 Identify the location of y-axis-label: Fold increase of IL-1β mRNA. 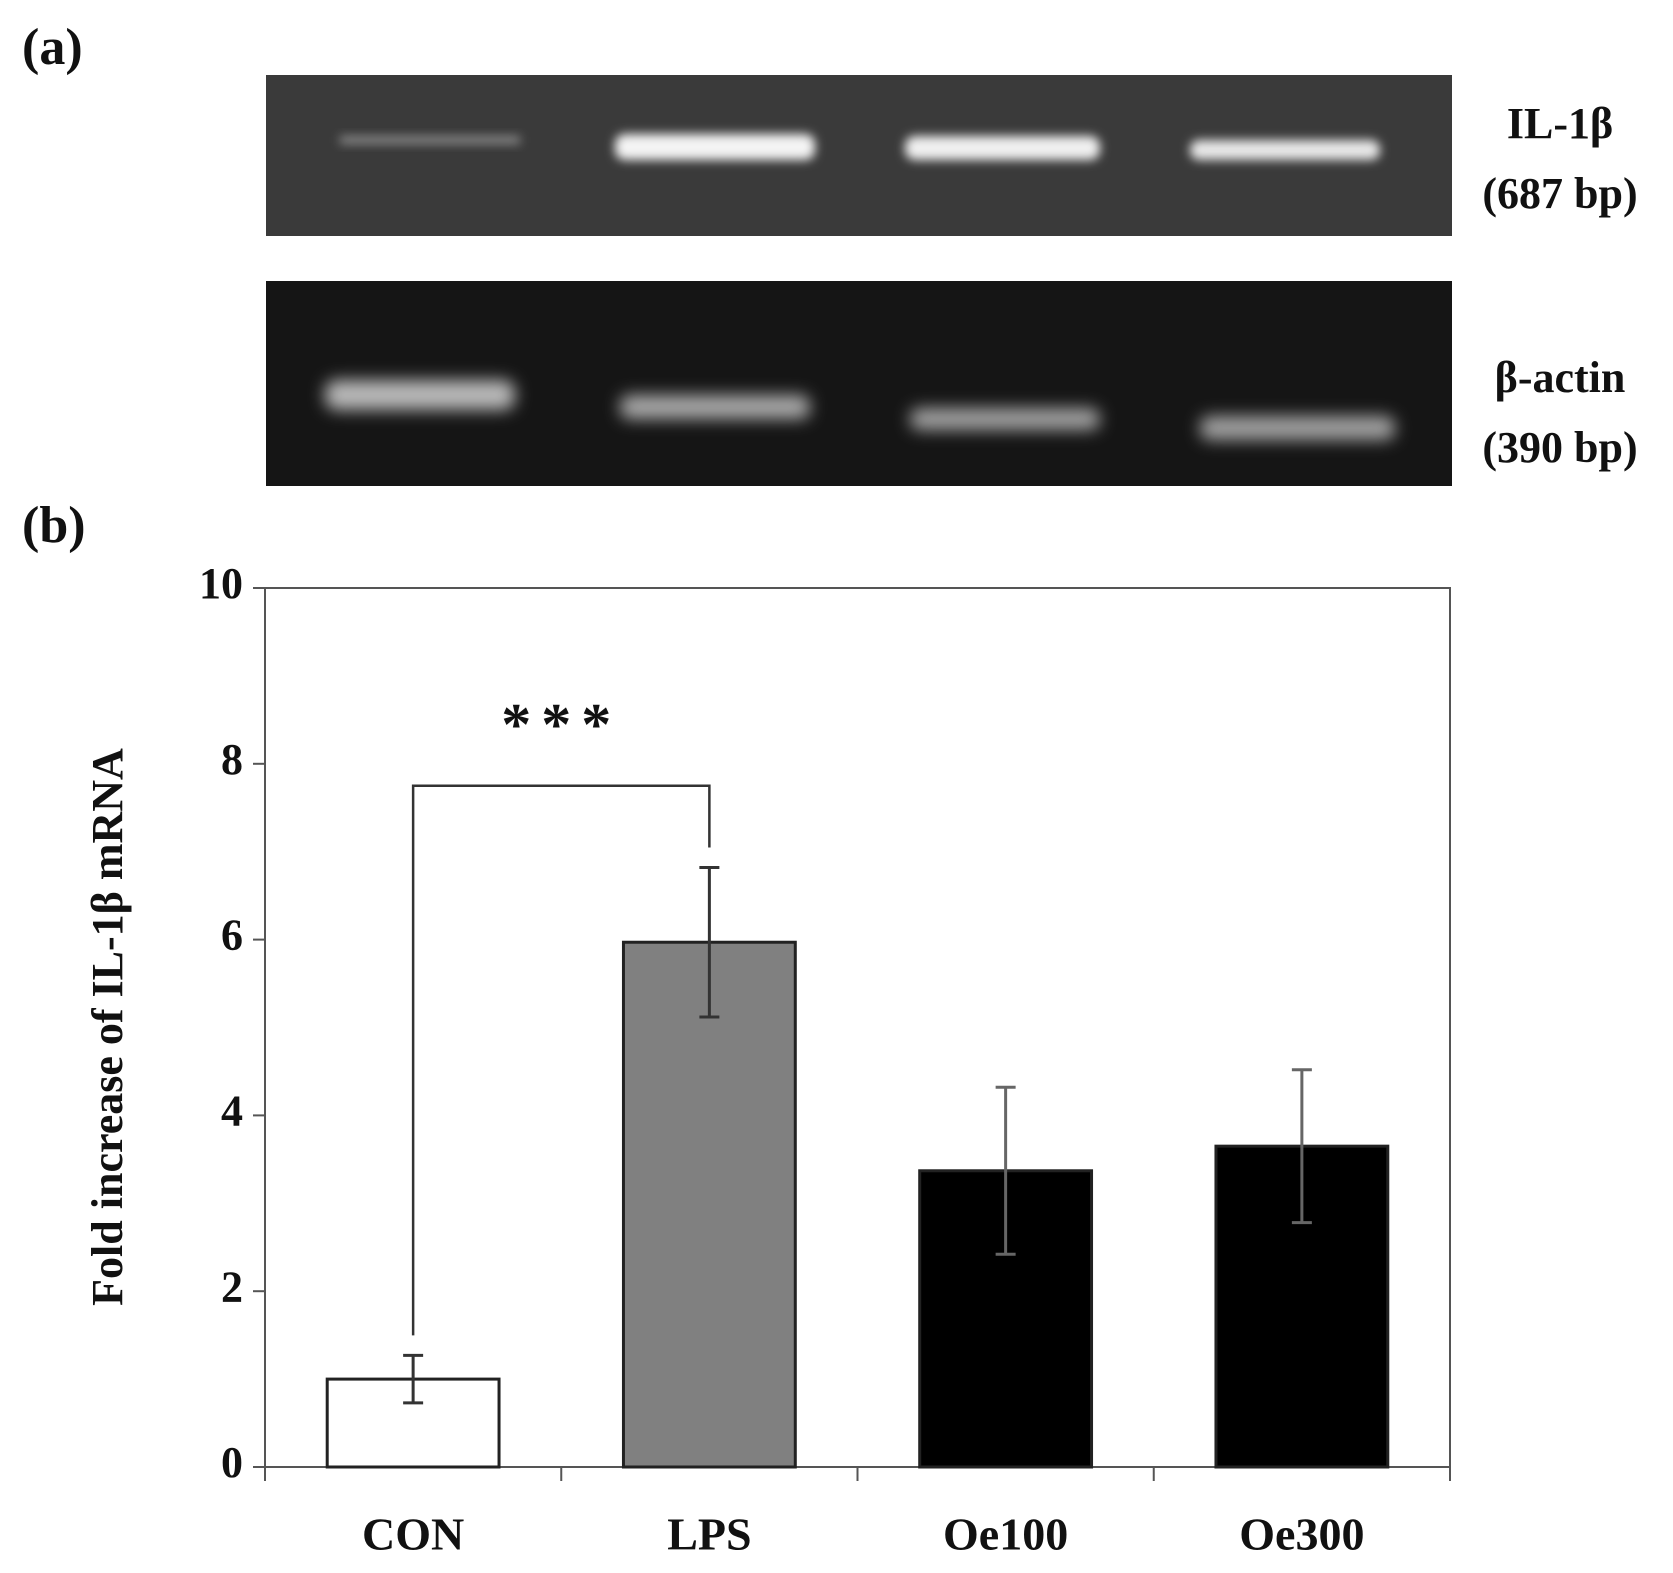
(107, 1027).